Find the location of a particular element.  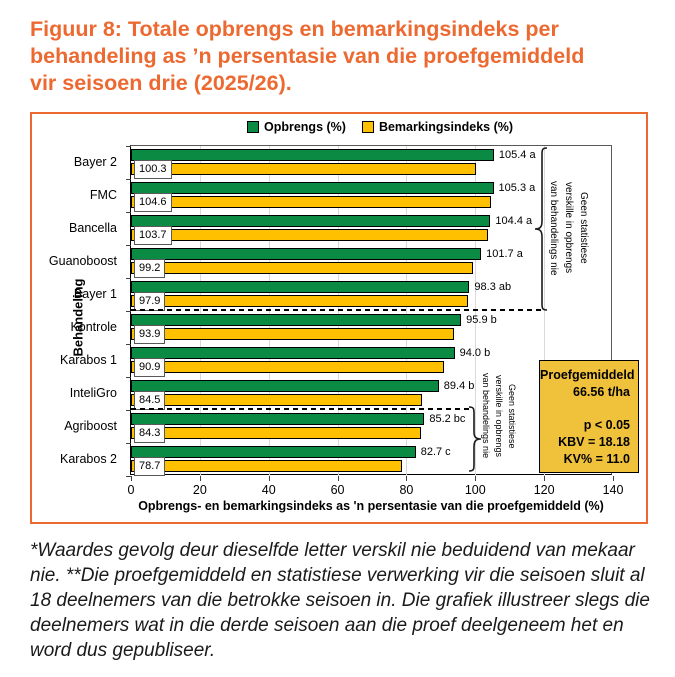

legend-swatch-yellow-icon is located at coordinates (367, 127).